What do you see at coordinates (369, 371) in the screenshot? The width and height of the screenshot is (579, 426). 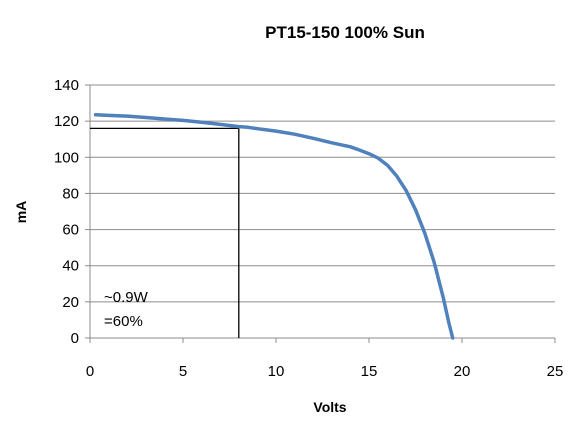 I see `x-tick-label-15: 15` at bounding box center [369, 371].